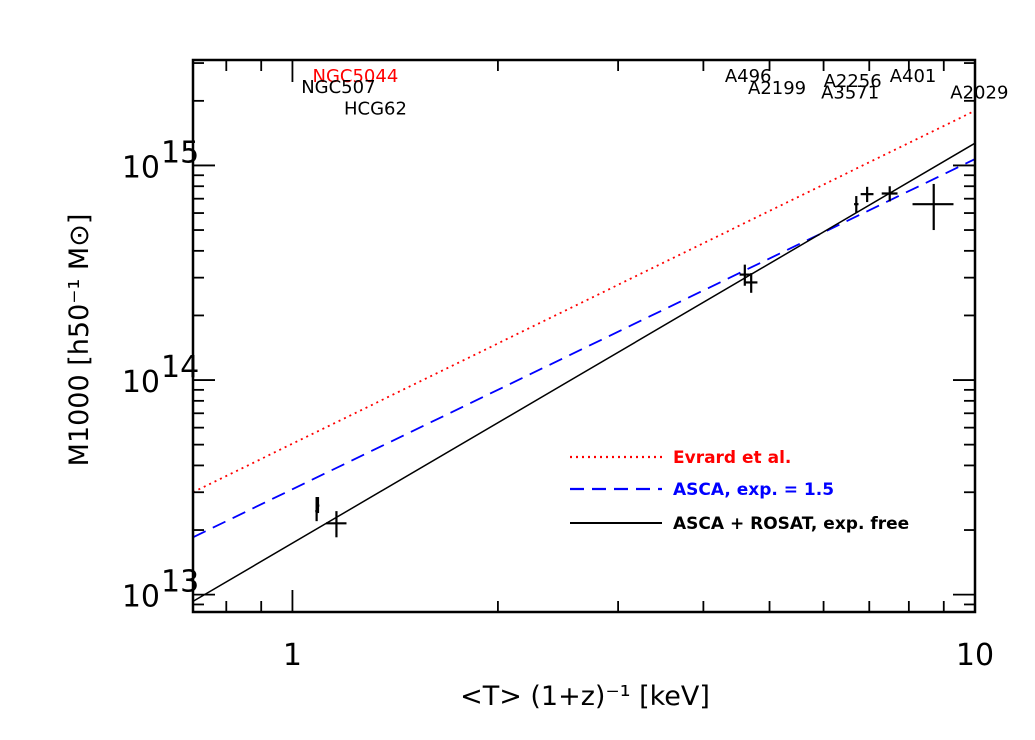  What do you see at coordinates (791, 524) in the screenshot?
I see `legend-label-3: ASCA + ROSAT, exp. free` at bounding box center [791, 524].